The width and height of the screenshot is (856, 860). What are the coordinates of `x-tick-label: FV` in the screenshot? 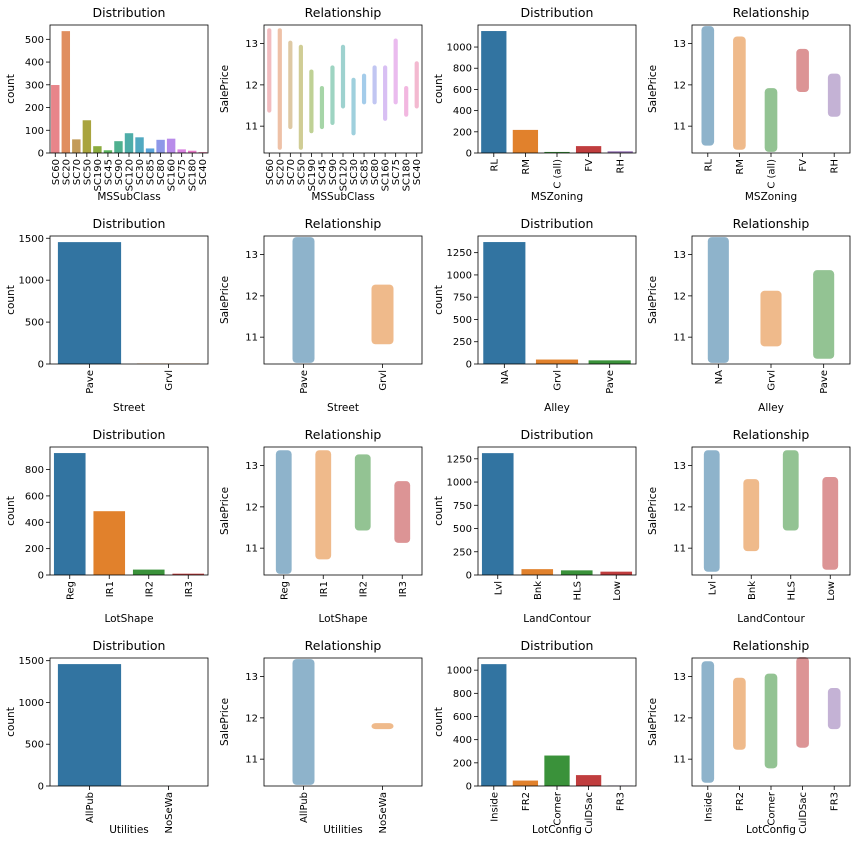 It's located at (589, 165).